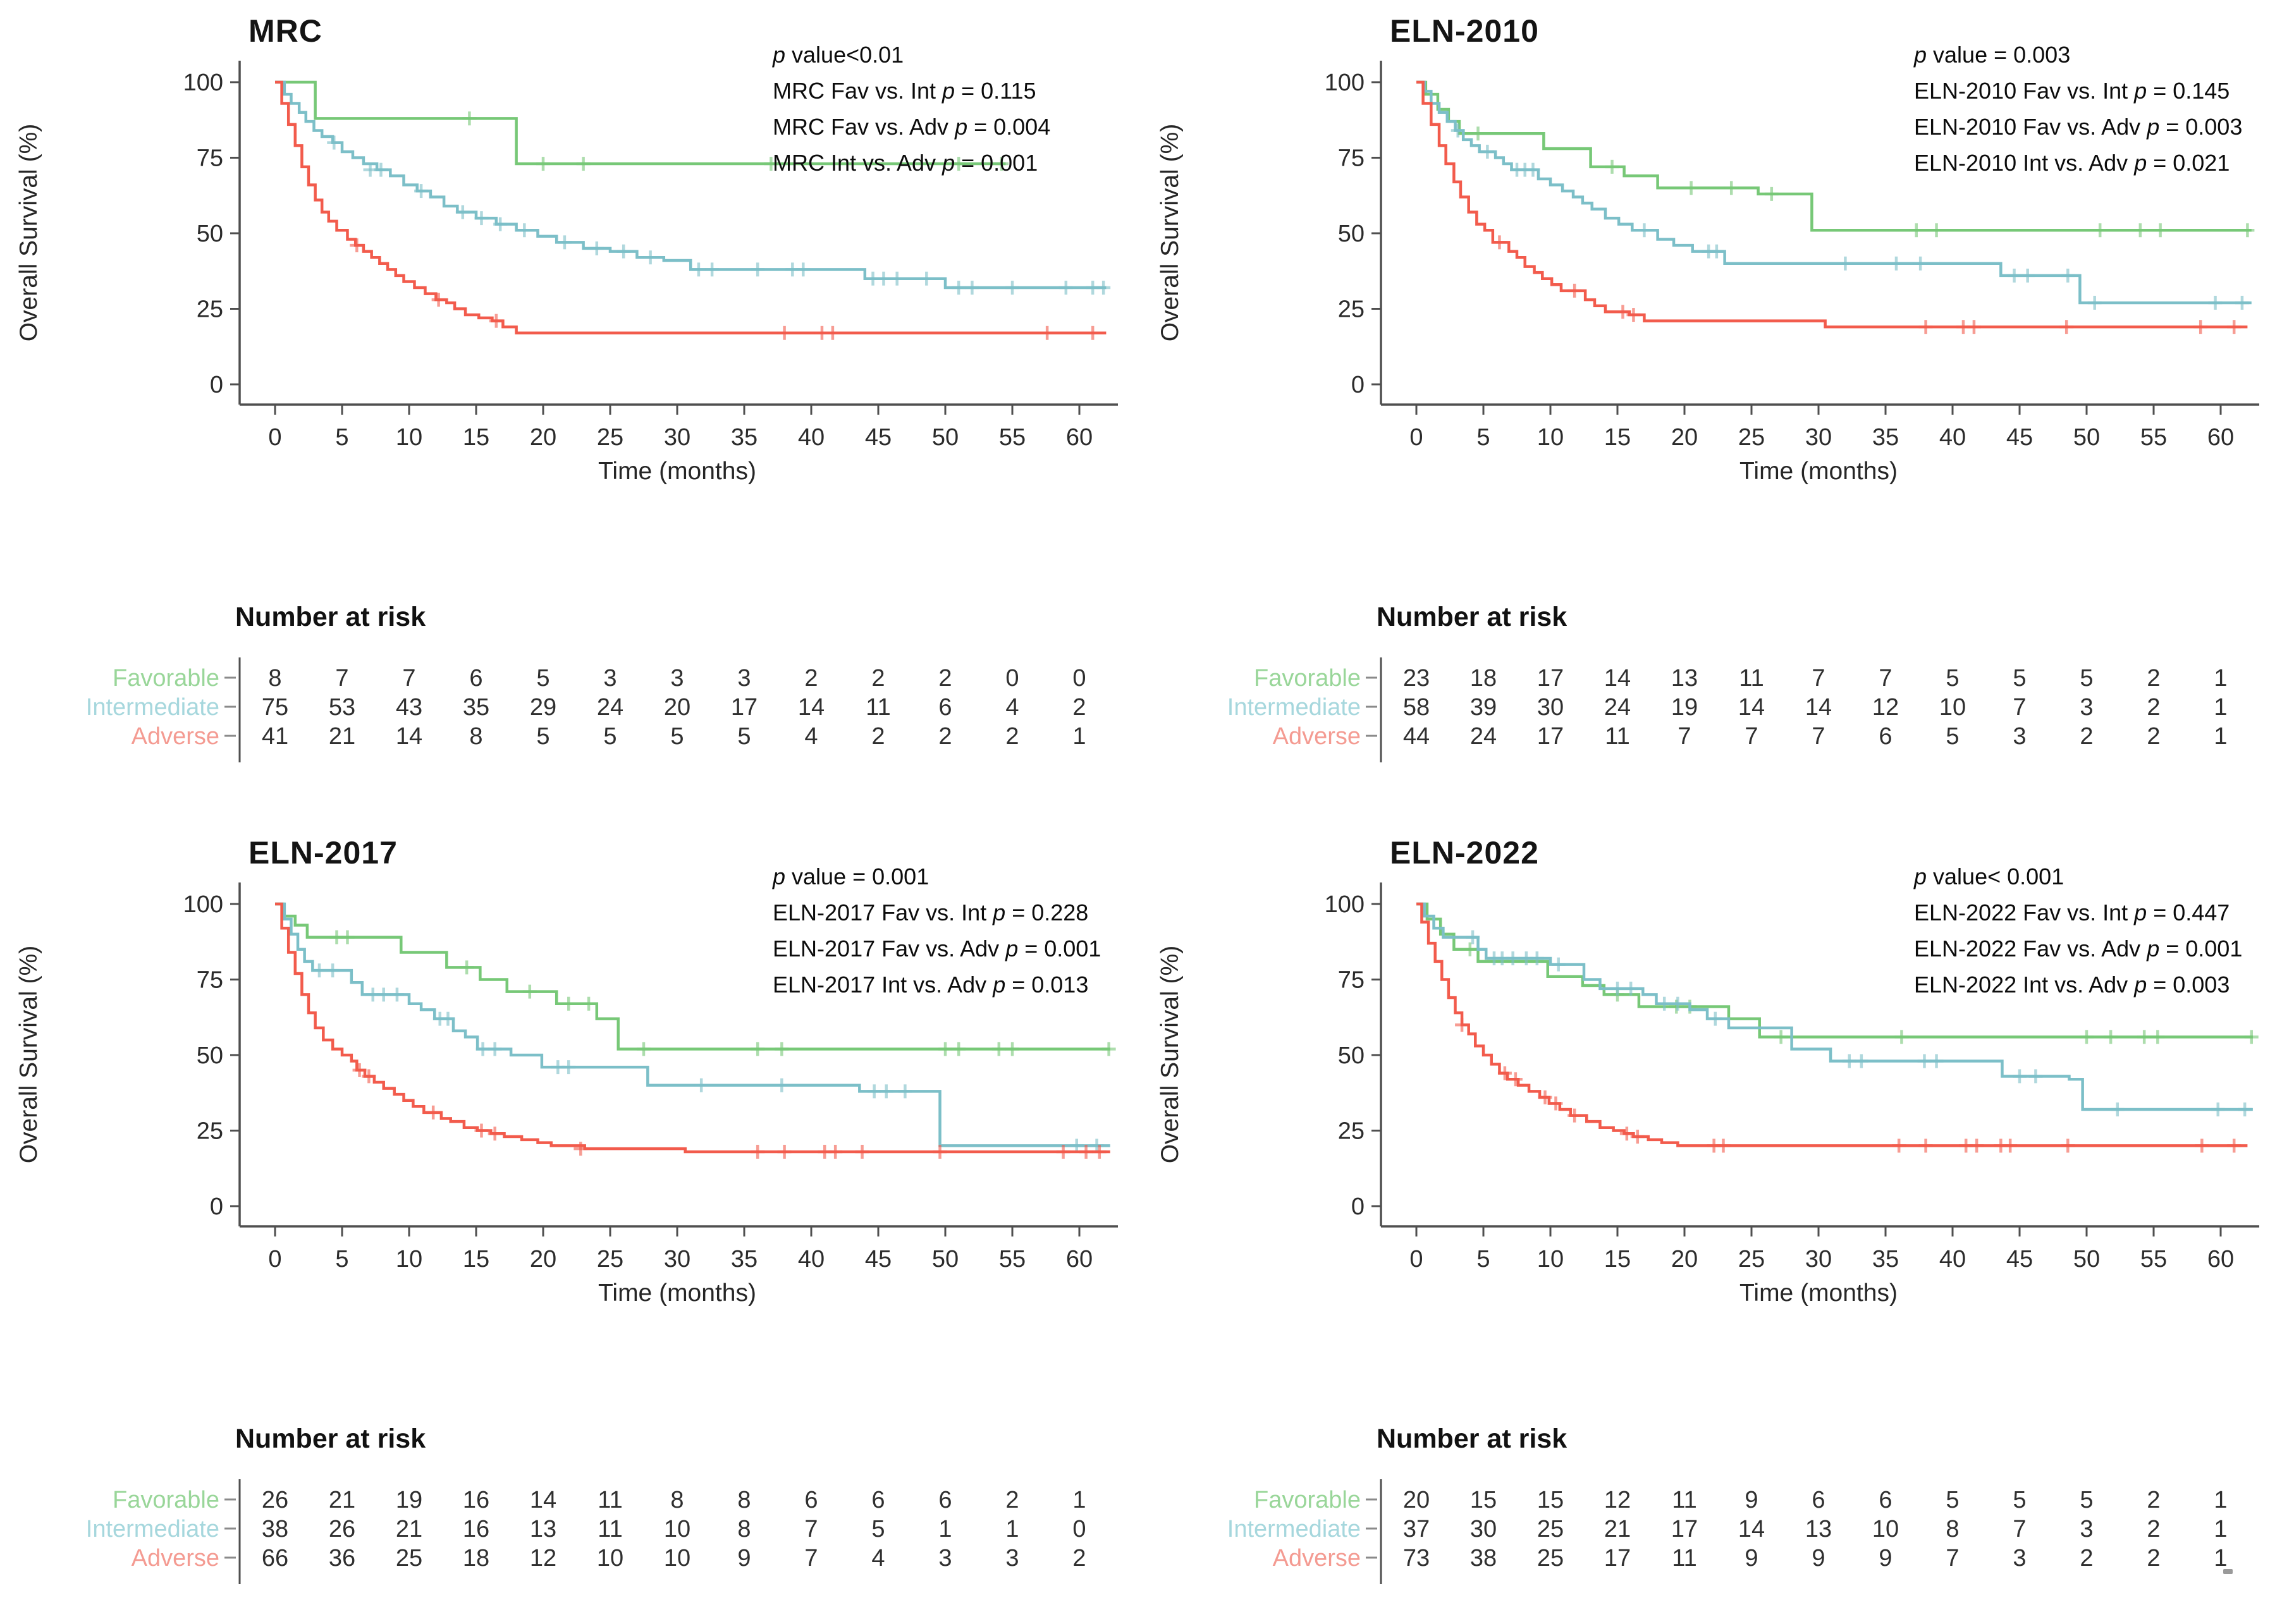 This screenshot has height=1624, width=2282. What do you see at coordinates (851, 877) in the screenshot?
I see `p-value-line: p value = 0.001` at bounding box center [851, 877].